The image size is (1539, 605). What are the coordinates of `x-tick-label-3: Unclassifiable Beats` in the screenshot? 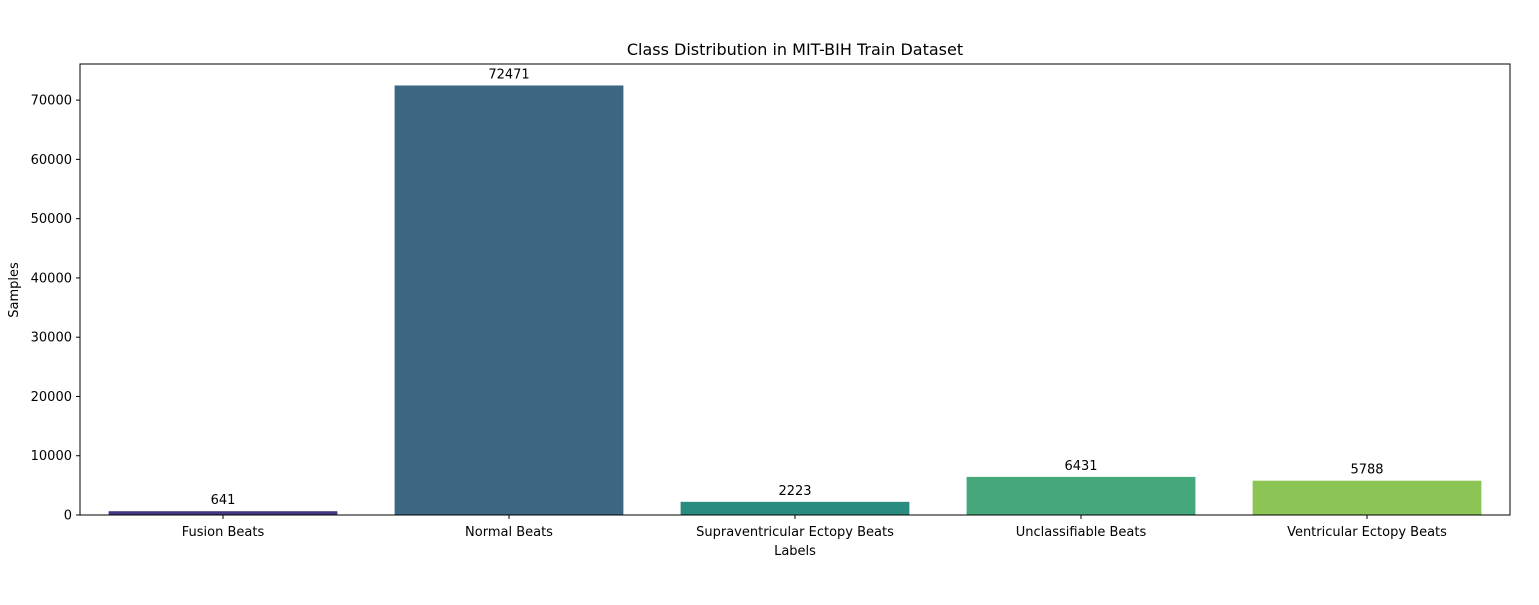 It's located at (1081, 532).